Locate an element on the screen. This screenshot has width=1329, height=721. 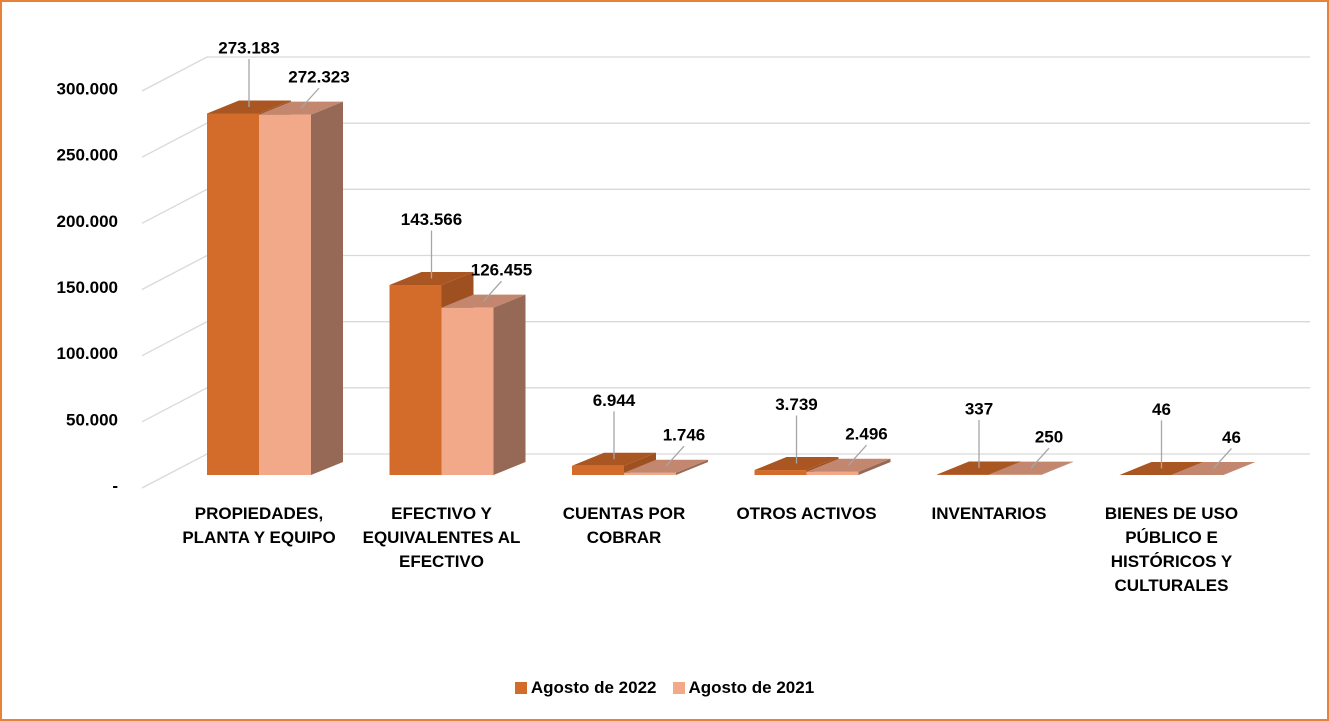
data-label: 273.183 is located at coordinates (248, 47).